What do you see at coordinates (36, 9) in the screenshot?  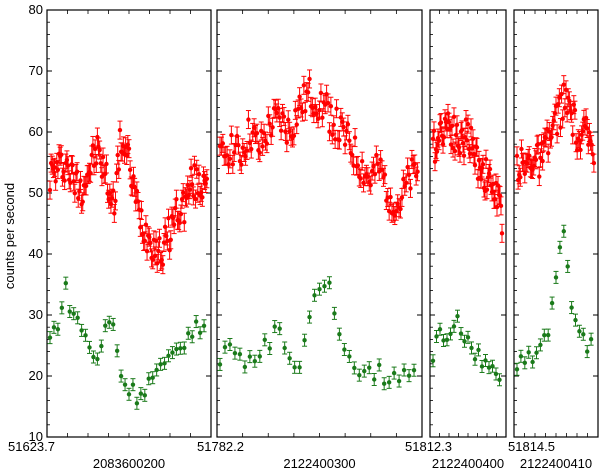 I see `y-tick-label: 80` at bounding box center [36, 9].